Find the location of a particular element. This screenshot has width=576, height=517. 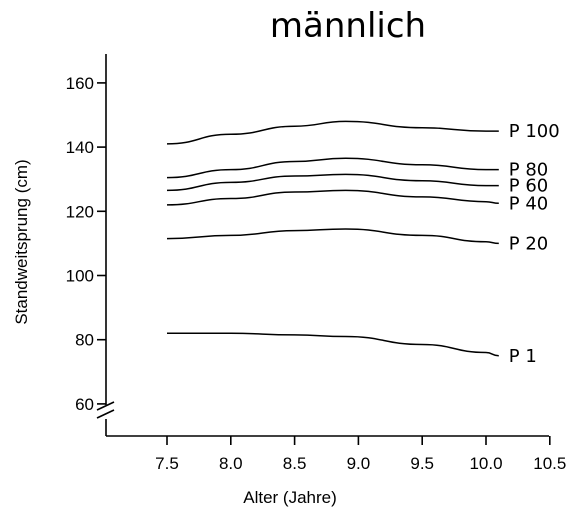

series-label-p-100: P 100 is located at coordinates (534, 131).